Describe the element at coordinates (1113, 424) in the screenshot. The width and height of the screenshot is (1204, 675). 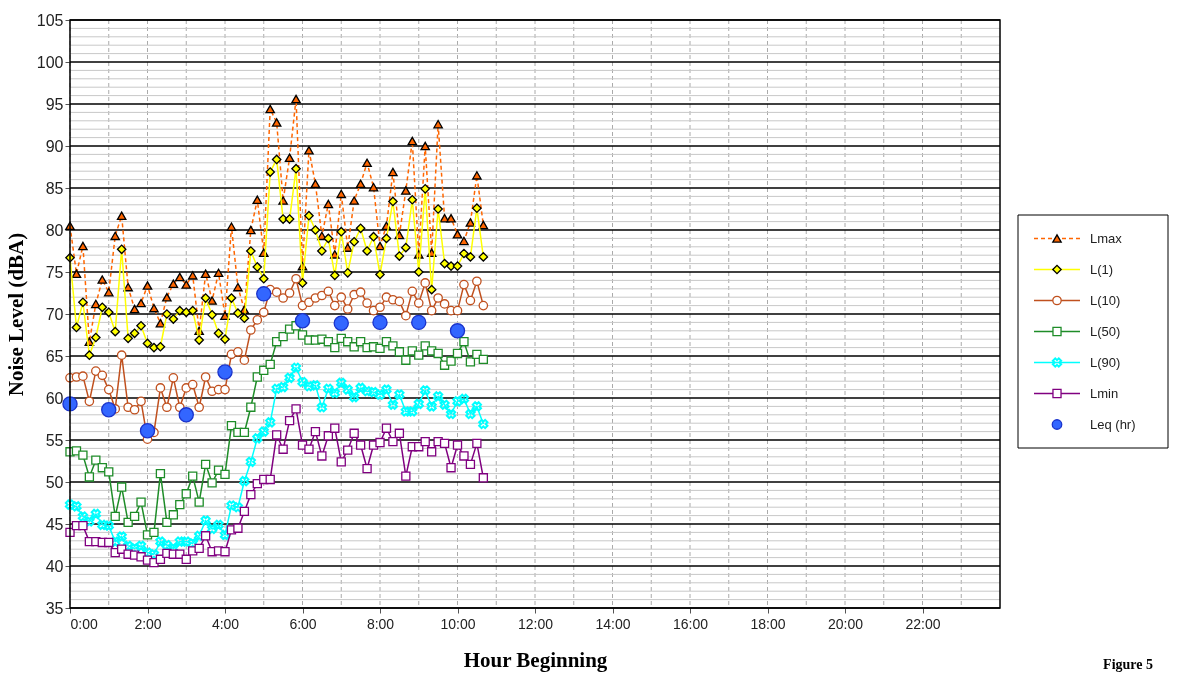
I see `legend-label: Leq (hr)` at that location.